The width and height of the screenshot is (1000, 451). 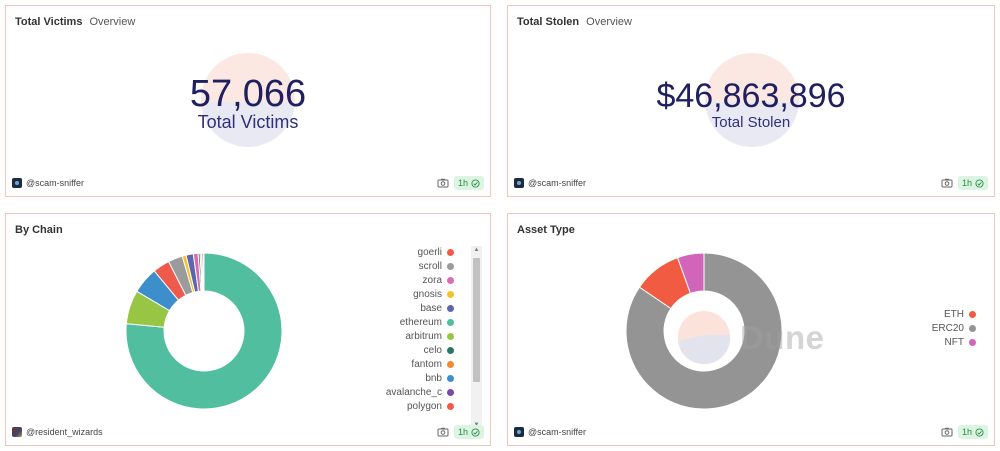 I want to click on query-author-link: @resident_wizards, so click(x=57, y=432).